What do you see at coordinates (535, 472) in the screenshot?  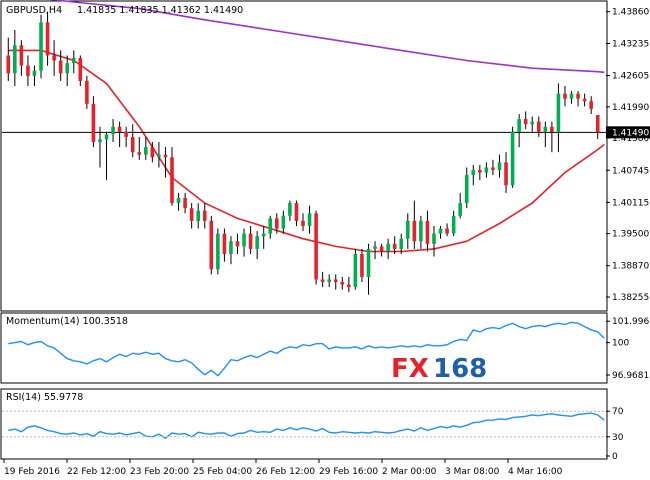 I see `x-tick-label: 4 Mar 16:00` at bounding box center [535, 472].